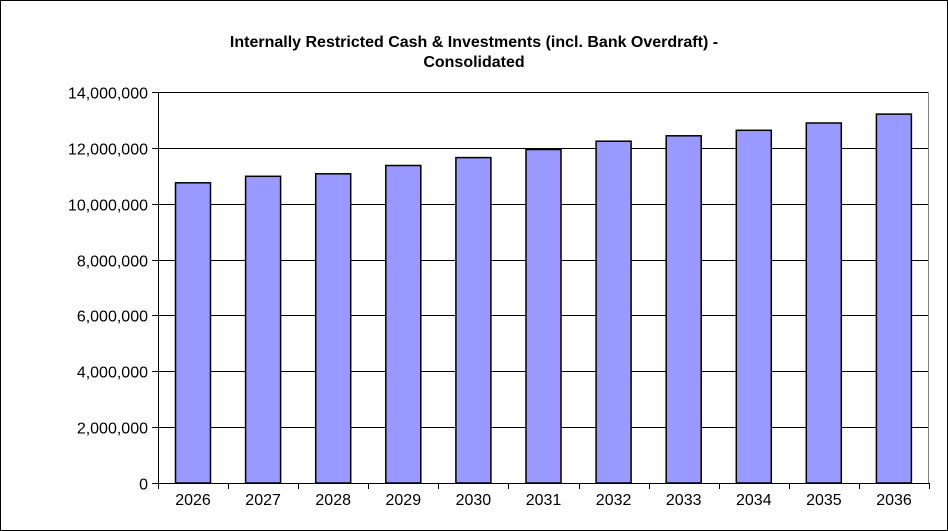 This screenshot has width=948, height=531. I want to click on y-tick-label: 2,000,000, so click(112, 429).